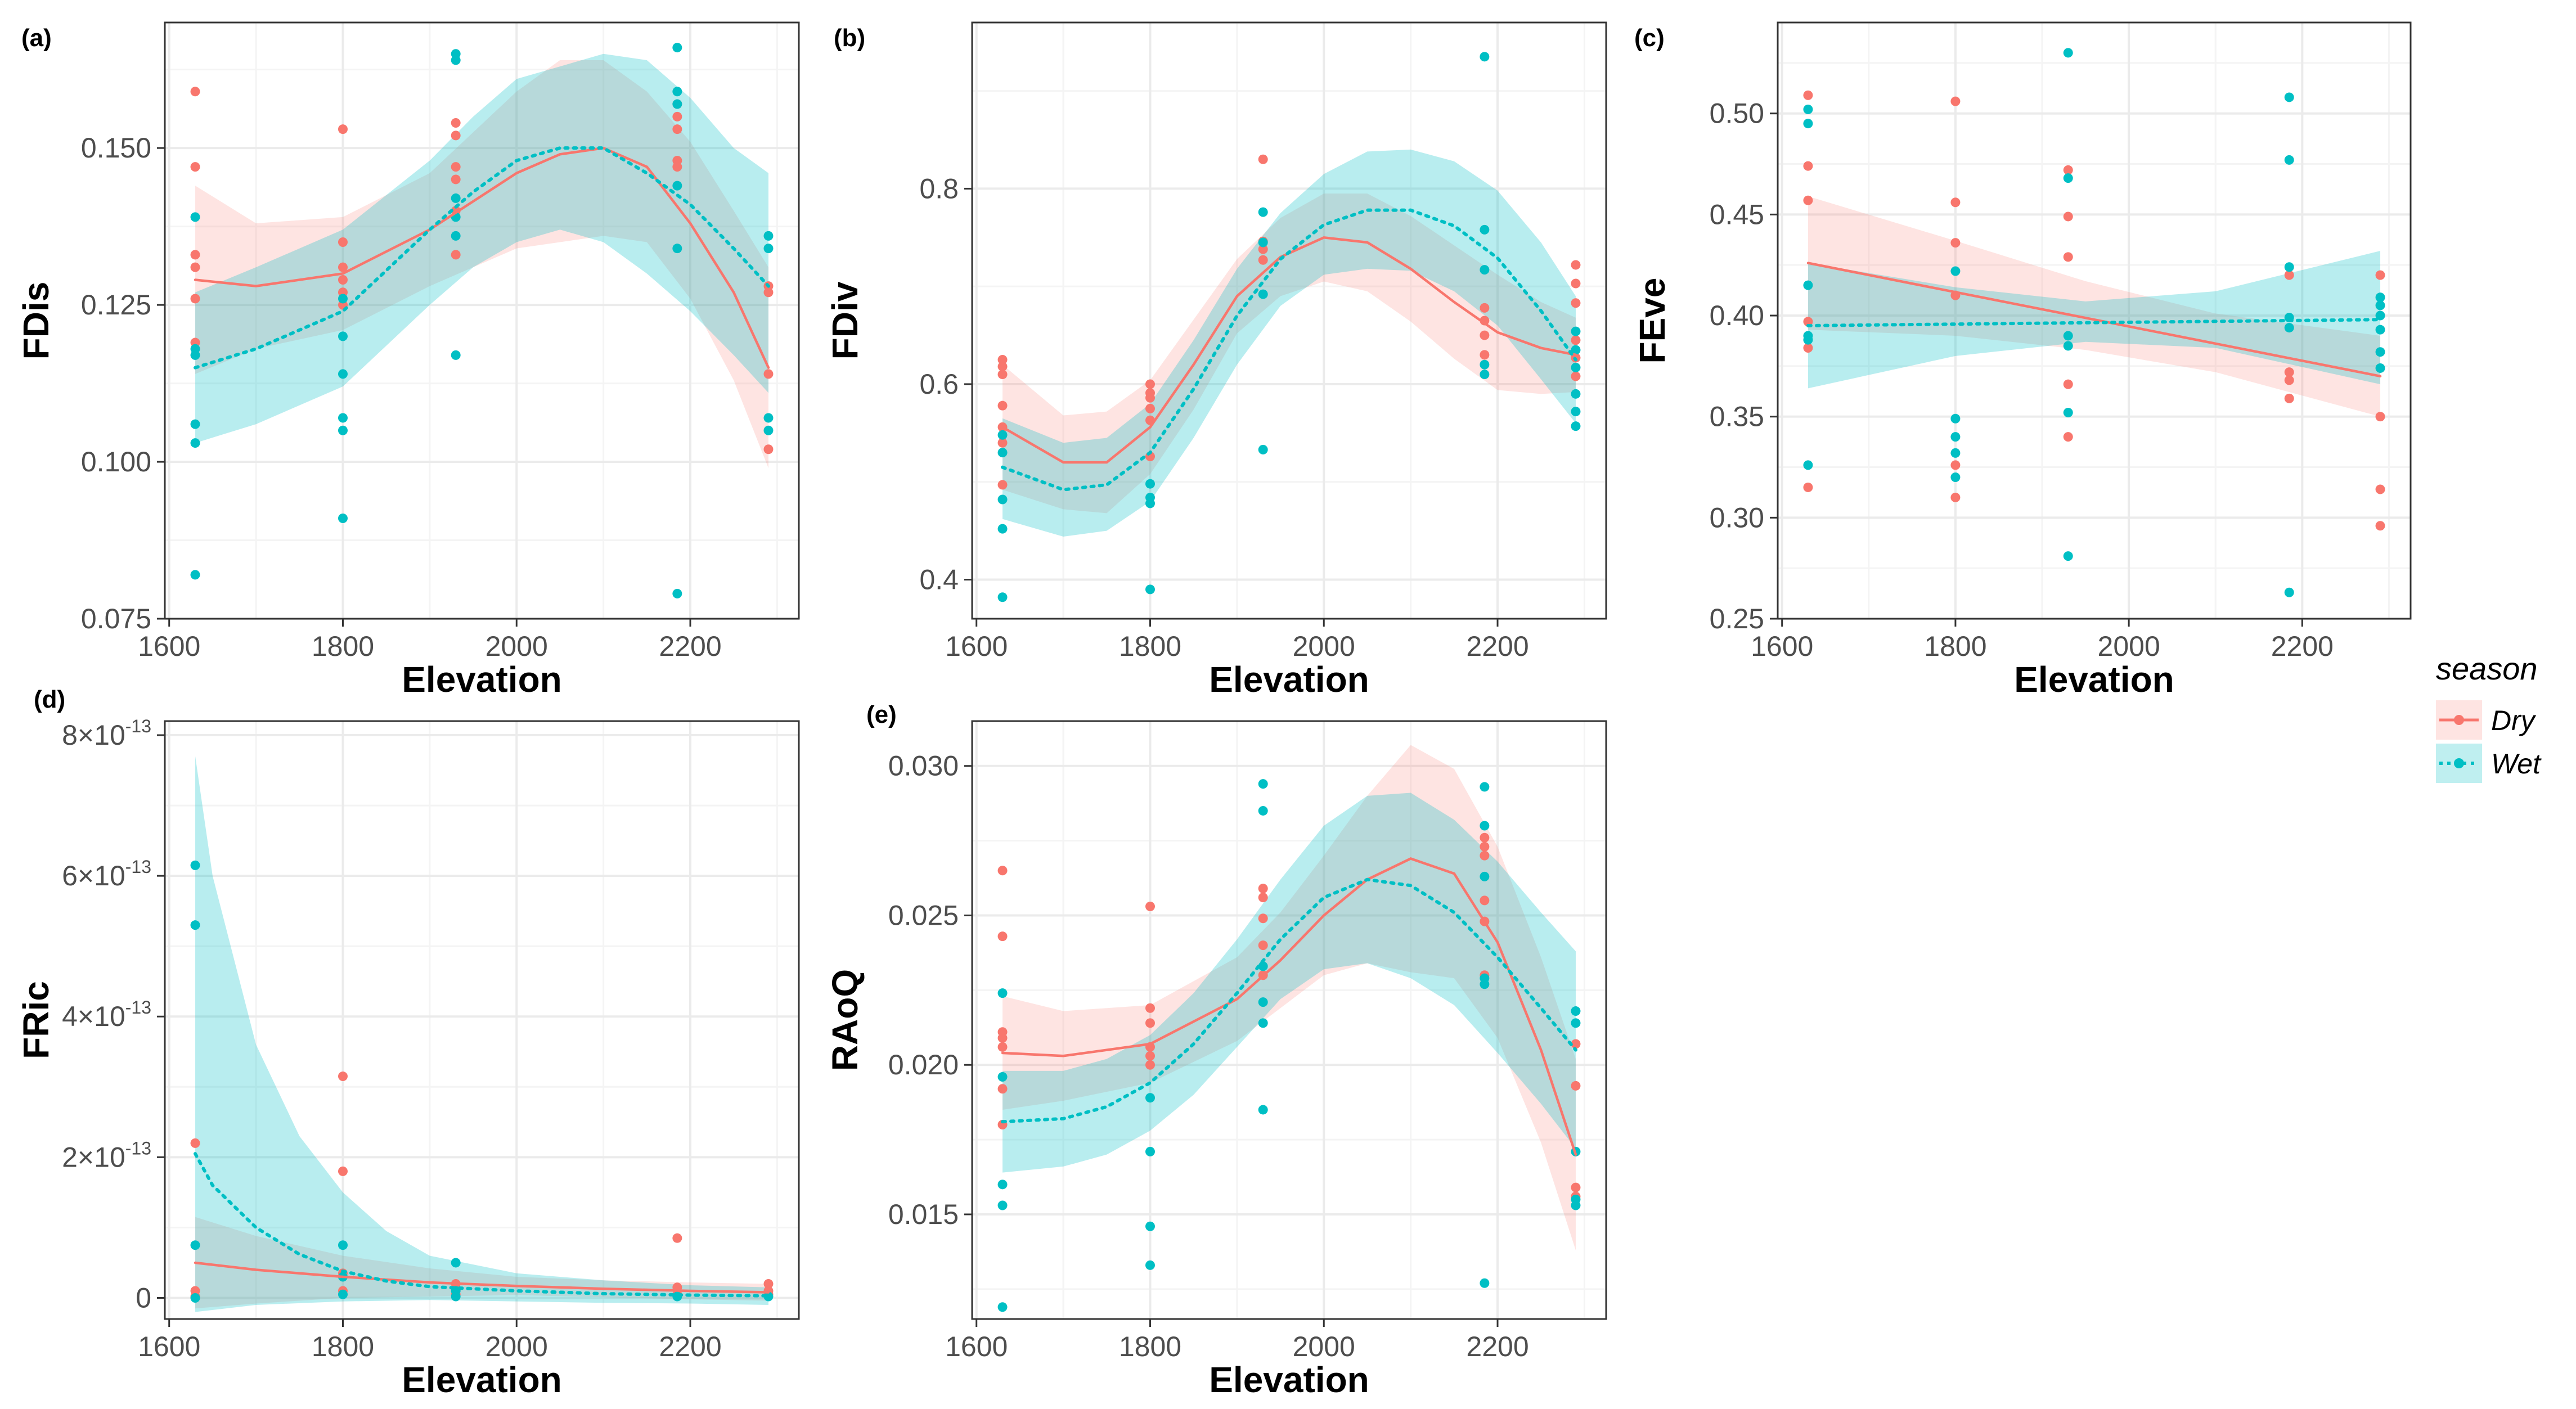 The width and height of the screenshot is (2576, 1409). I want to click on y-tick-label: 0.075, so click(116, 618).